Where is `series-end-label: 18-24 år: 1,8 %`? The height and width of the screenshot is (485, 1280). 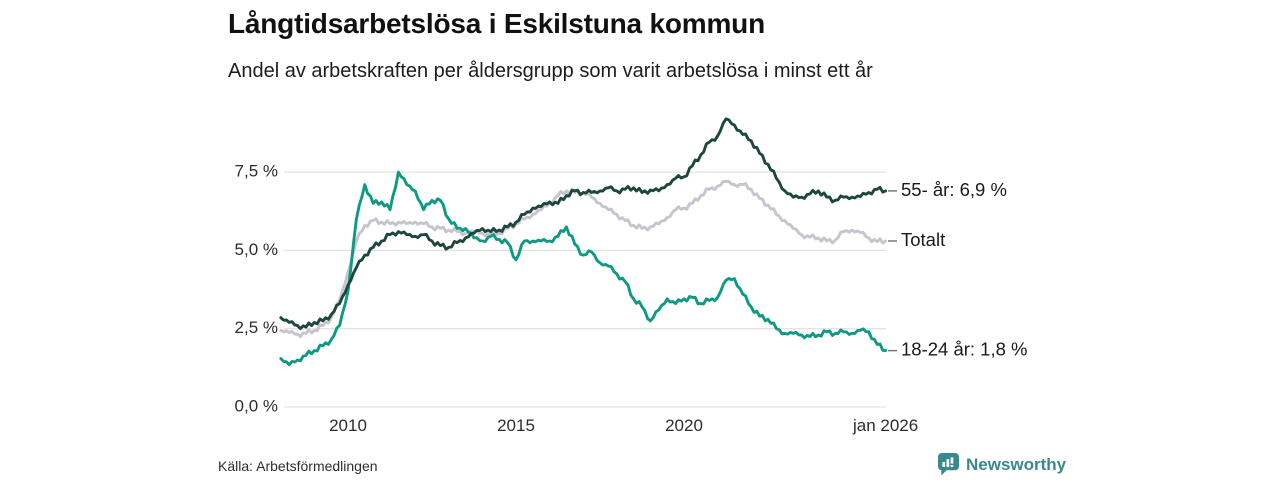
series-end-label: 18-24 år: 1,8 % is located at coordinates (964, 349).